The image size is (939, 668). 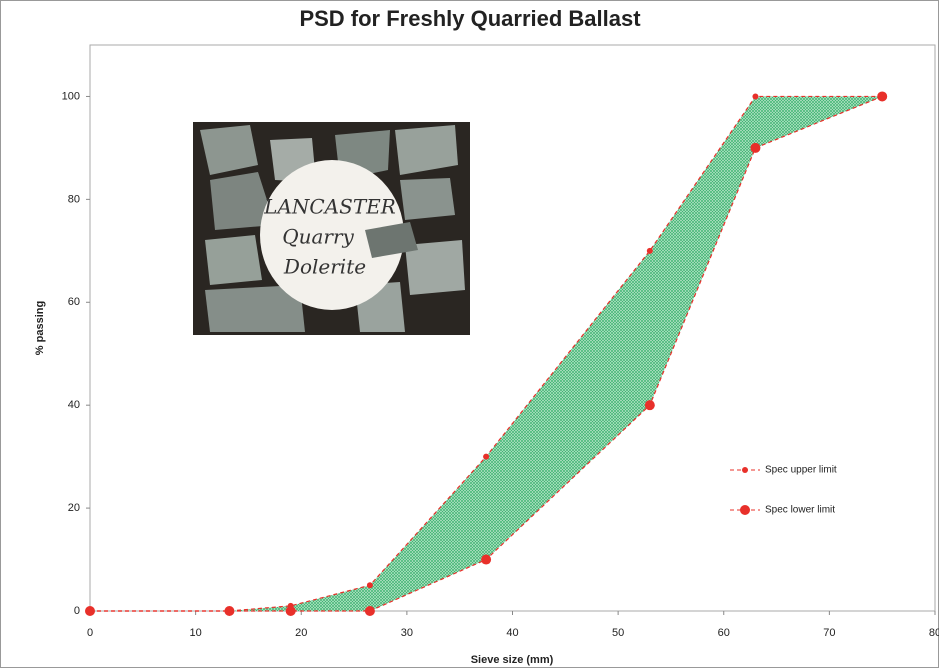 I want to click on x-tick-label: 0, so click(x=90, y=633).